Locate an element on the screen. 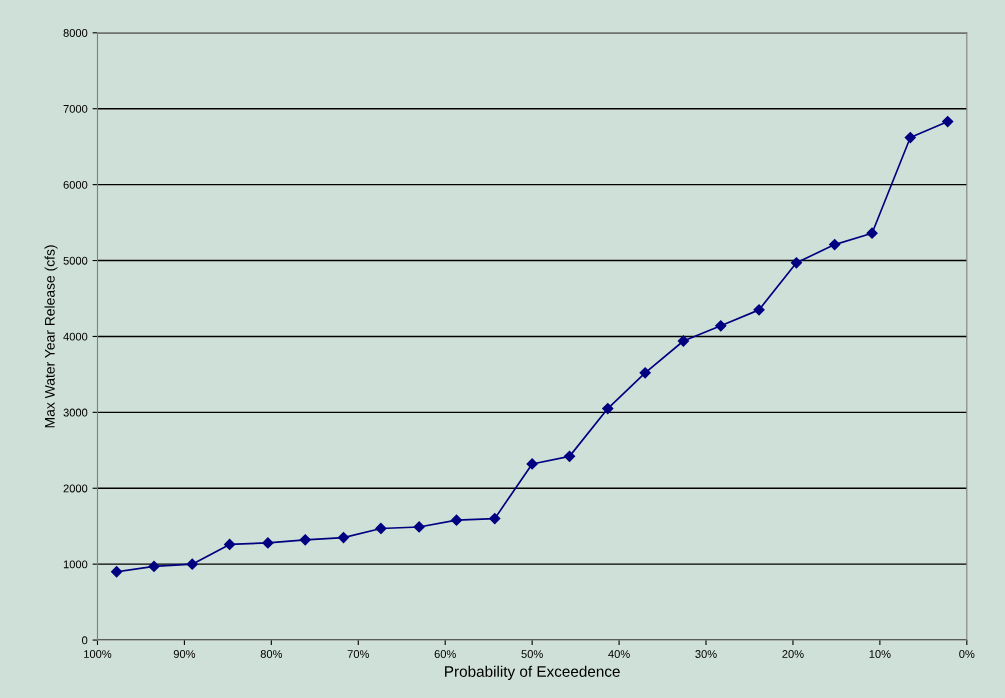 The height and width of the screenshot is (698, 1005). y-tick-label: 6000 is located at coordinates (75, 184).